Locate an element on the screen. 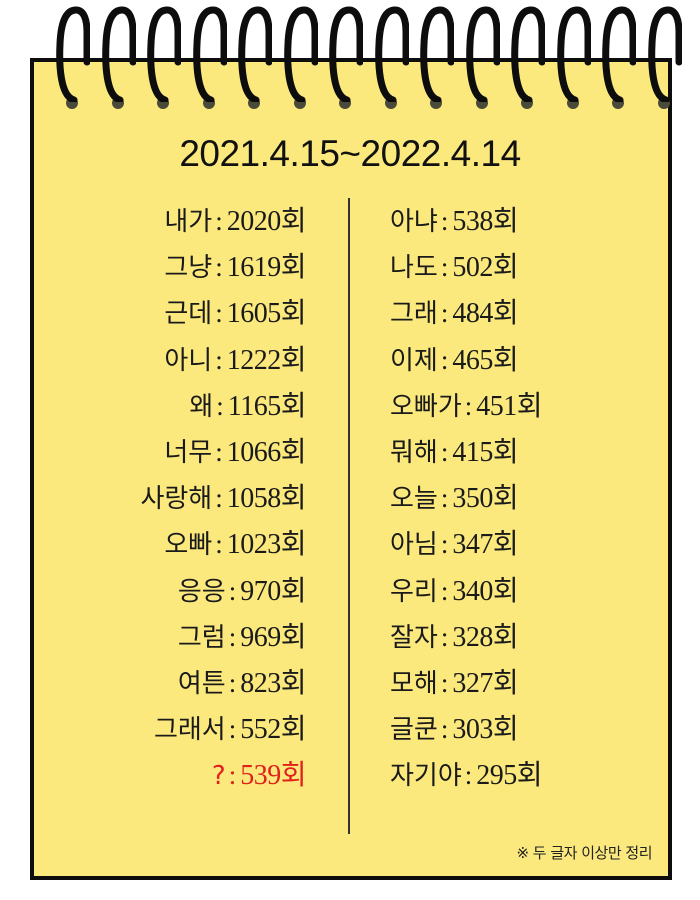 The width and height of the screenshot is (700, 900). list-item: 잘자:328회 is located at coordinates (466, 637).